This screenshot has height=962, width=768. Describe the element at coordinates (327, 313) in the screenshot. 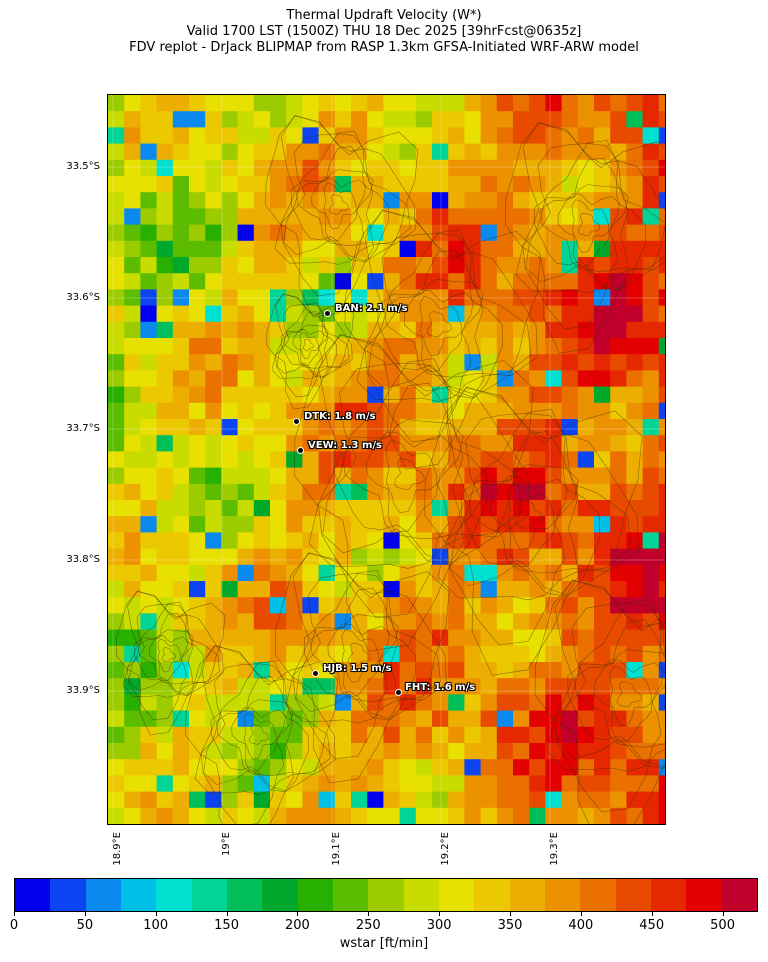

I see `station-marker-ban` at that location.